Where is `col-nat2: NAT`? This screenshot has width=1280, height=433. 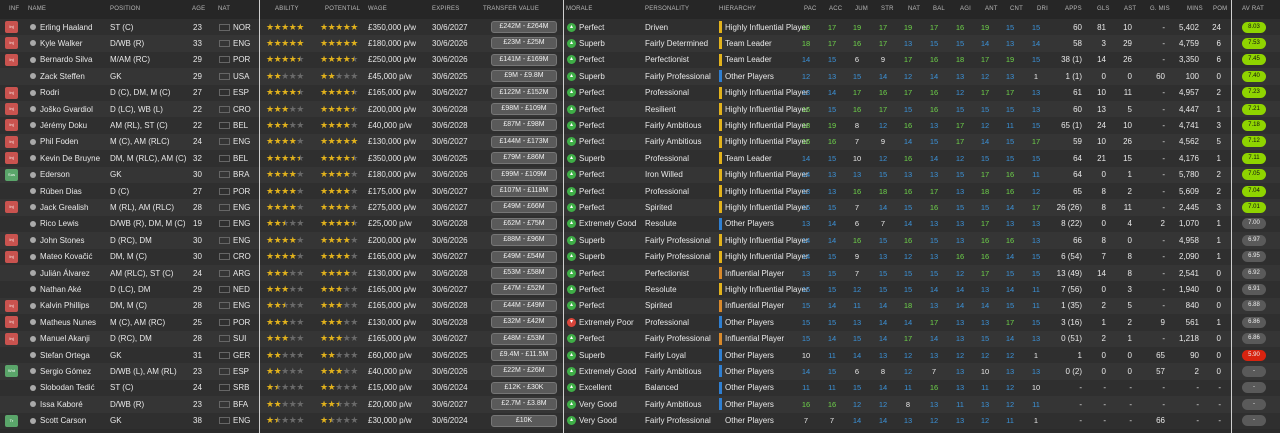
col-nat2: NAT is located at coordinates (914, 9).